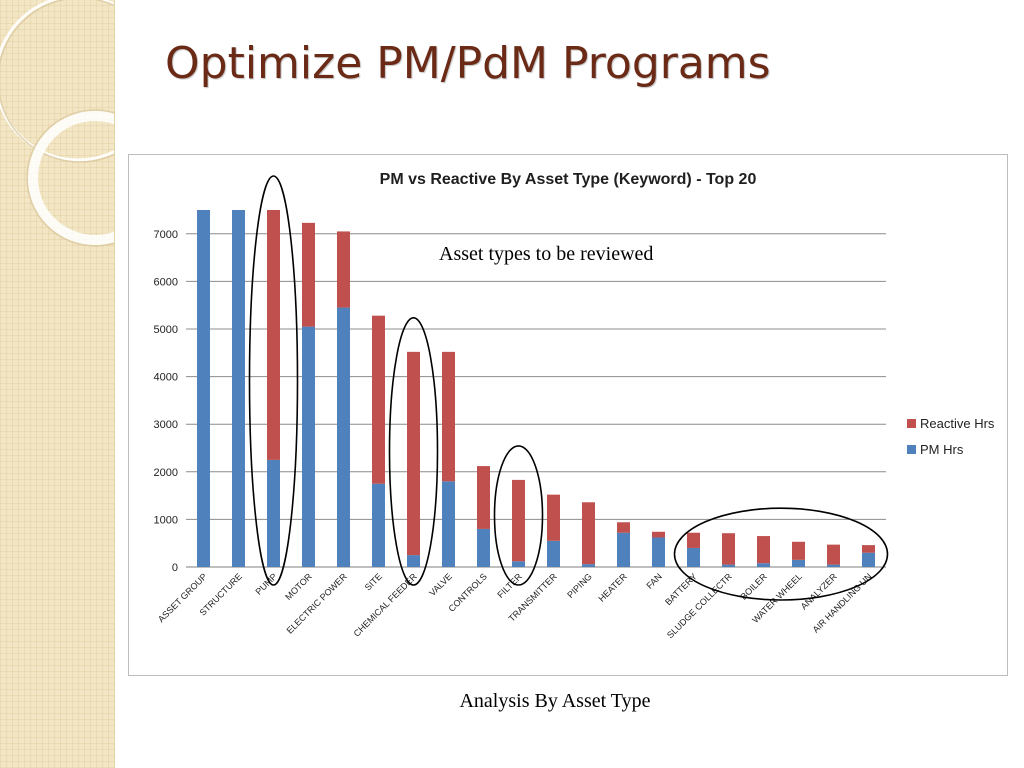 This screenshot has width=1024, height=768. I want to click on bar-reactive-analyzer, so click(833, 554).